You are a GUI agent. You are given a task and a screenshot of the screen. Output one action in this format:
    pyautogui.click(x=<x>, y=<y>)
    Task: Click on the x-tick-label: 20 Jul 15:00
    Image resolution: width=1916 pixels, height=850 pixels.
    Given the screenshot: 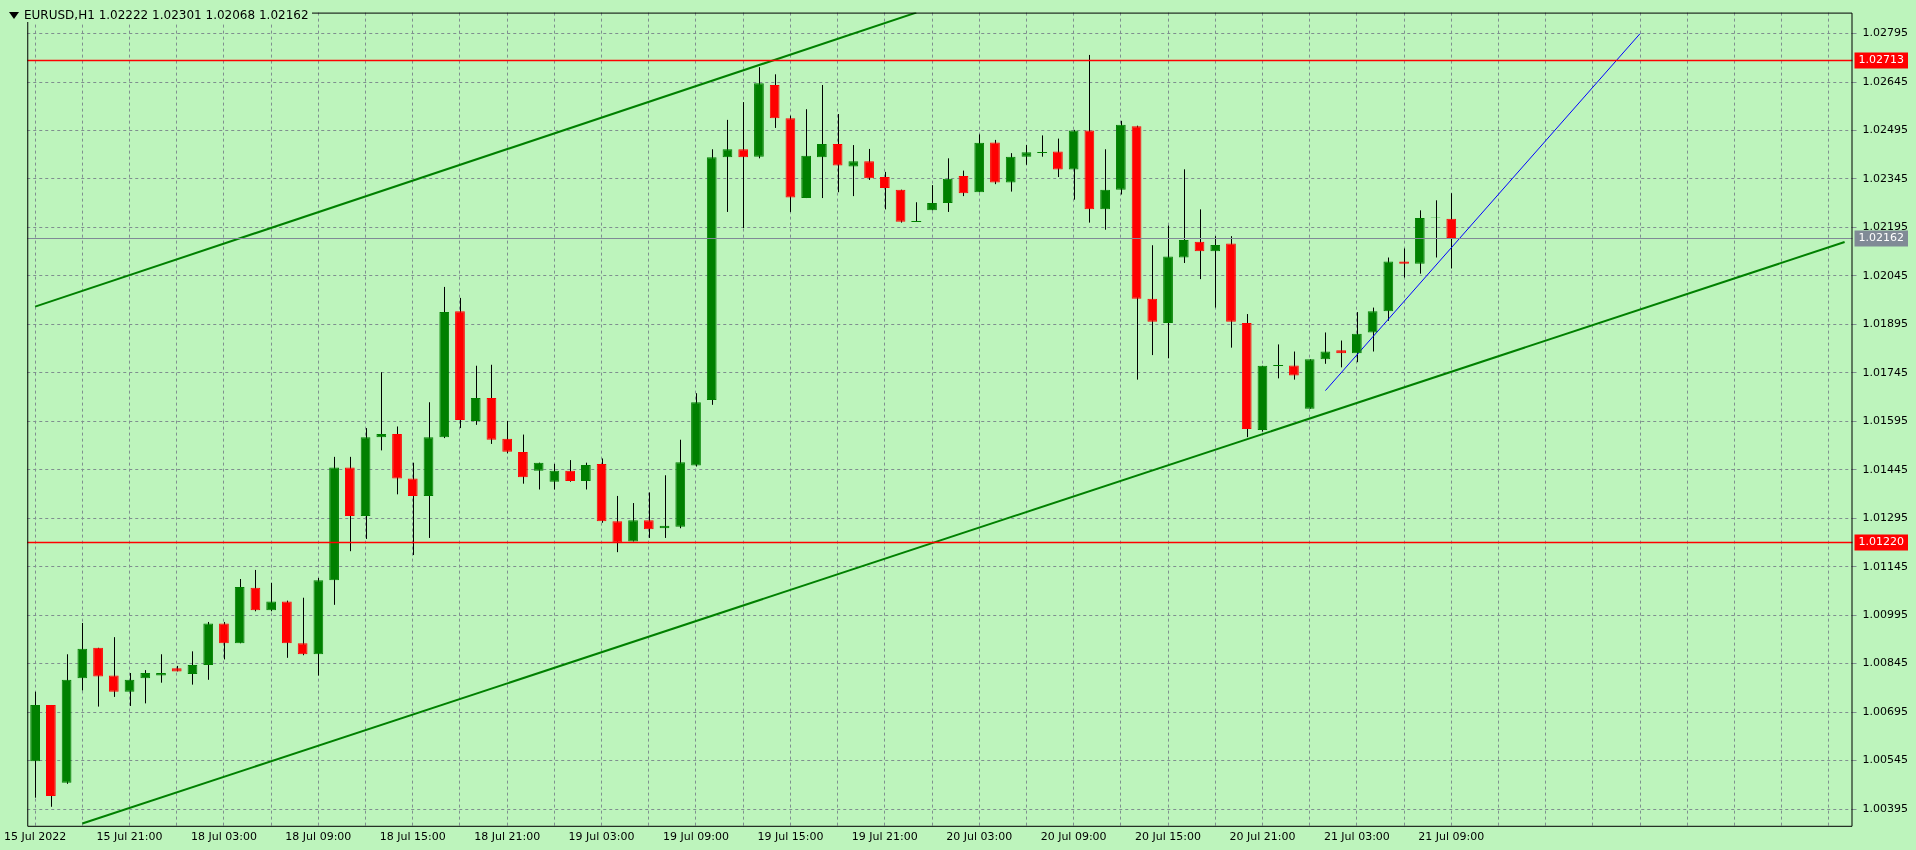 What is the action you would take?
    pyautogui.click(x=1168, y=837)
    